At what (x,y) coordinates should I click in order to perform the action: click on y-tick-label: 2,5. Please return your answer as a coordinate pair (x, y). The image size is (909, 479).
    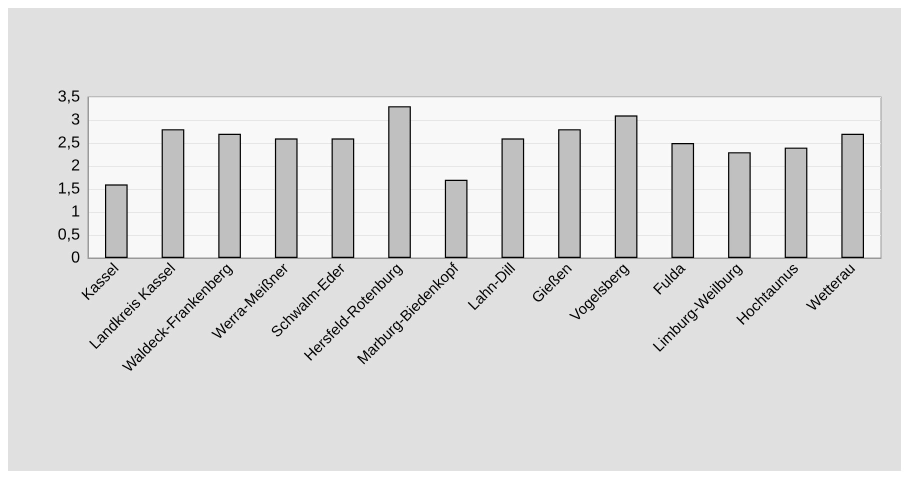
    Looking at the image, I should click on (69, 143).